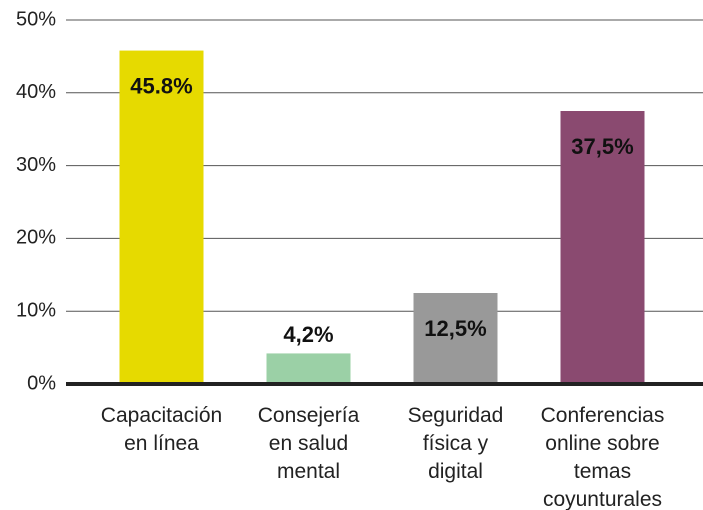  What do you see at coordinates (36, 19) in the screenshot?
I see `y-tick-label: 50%` at bounding box center [36, 19].